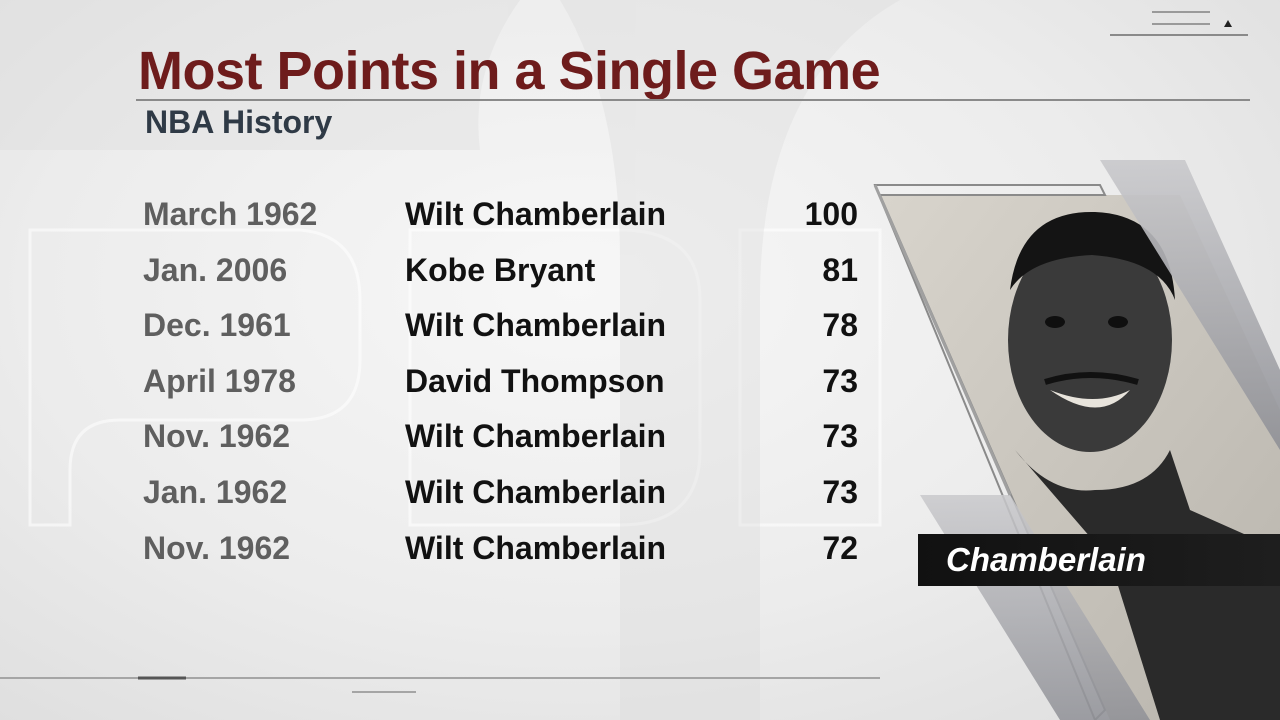  What do you see at coordinates (840, 547) in the screenshot?
I see `points-value: 72` at bounding box center [840, 547].